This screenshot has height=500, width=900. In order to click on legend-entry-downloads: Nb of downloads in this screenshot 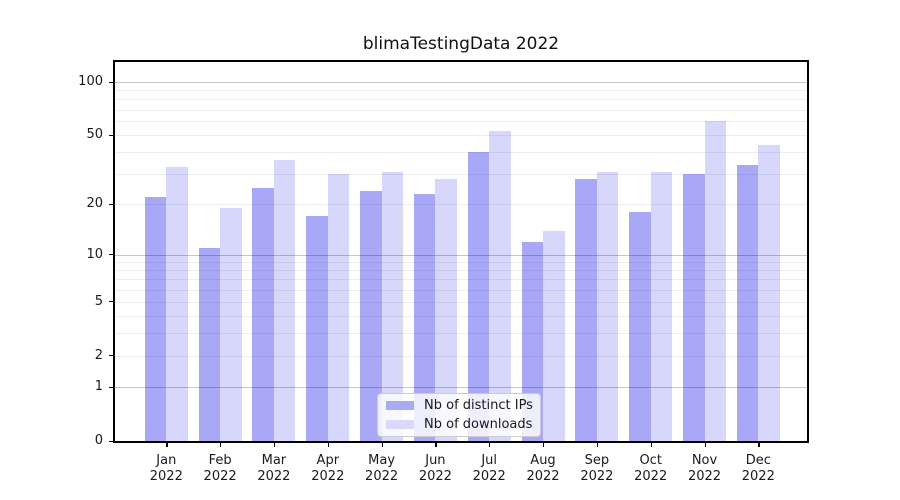, I will do `click(463, 424)`.